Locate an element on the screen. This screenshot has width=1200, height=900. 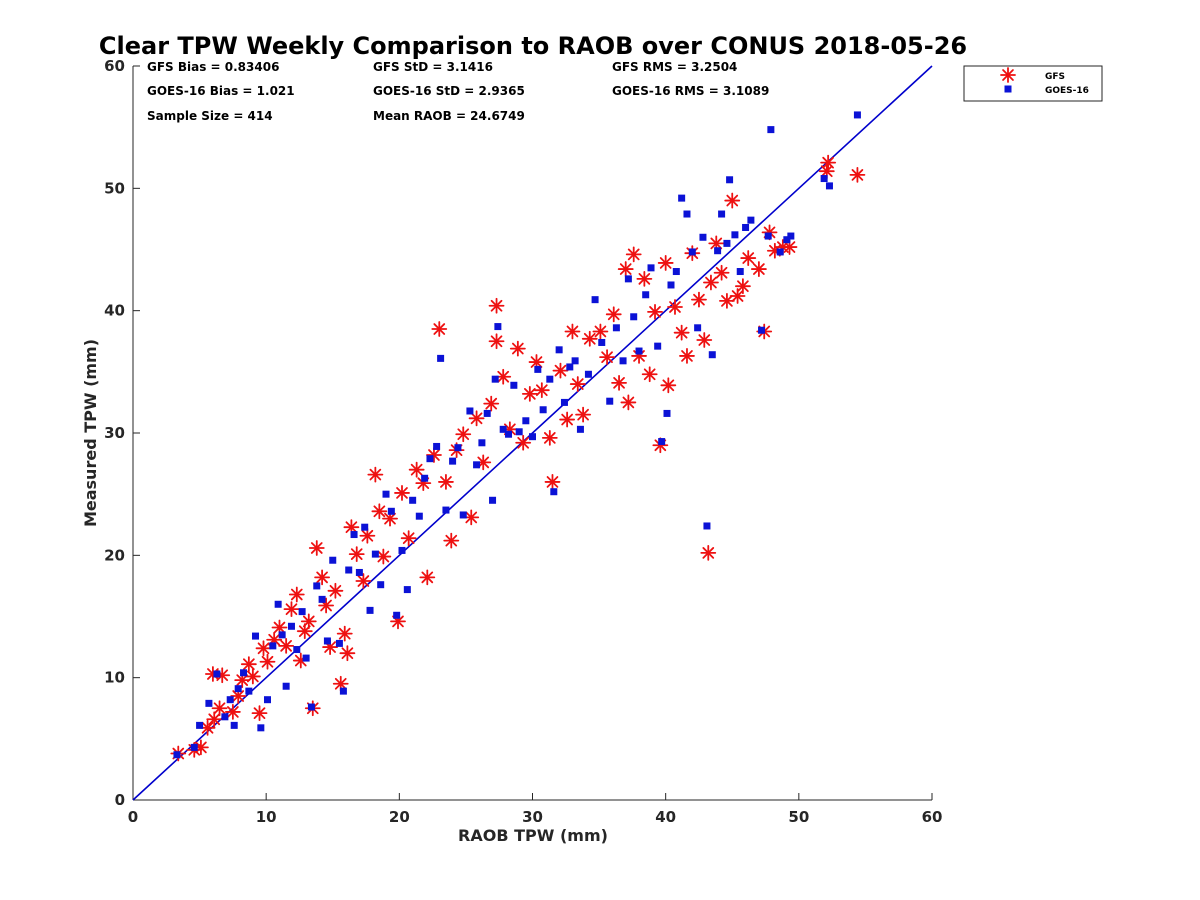
y-tick-label: 0 is located at coordinates (120, 800).